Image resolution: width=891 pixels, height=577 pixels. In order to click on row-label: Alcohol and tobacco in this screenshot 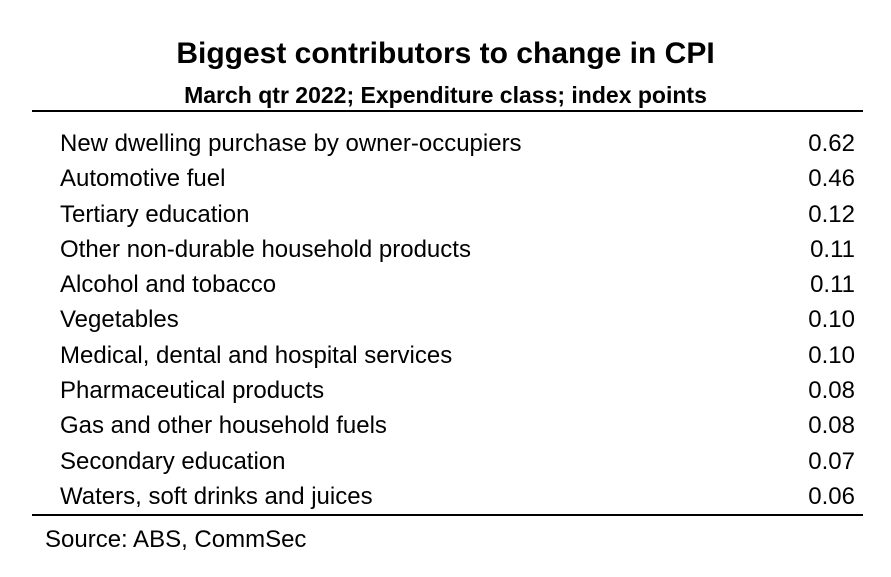, I will do `click(168, 285)`.